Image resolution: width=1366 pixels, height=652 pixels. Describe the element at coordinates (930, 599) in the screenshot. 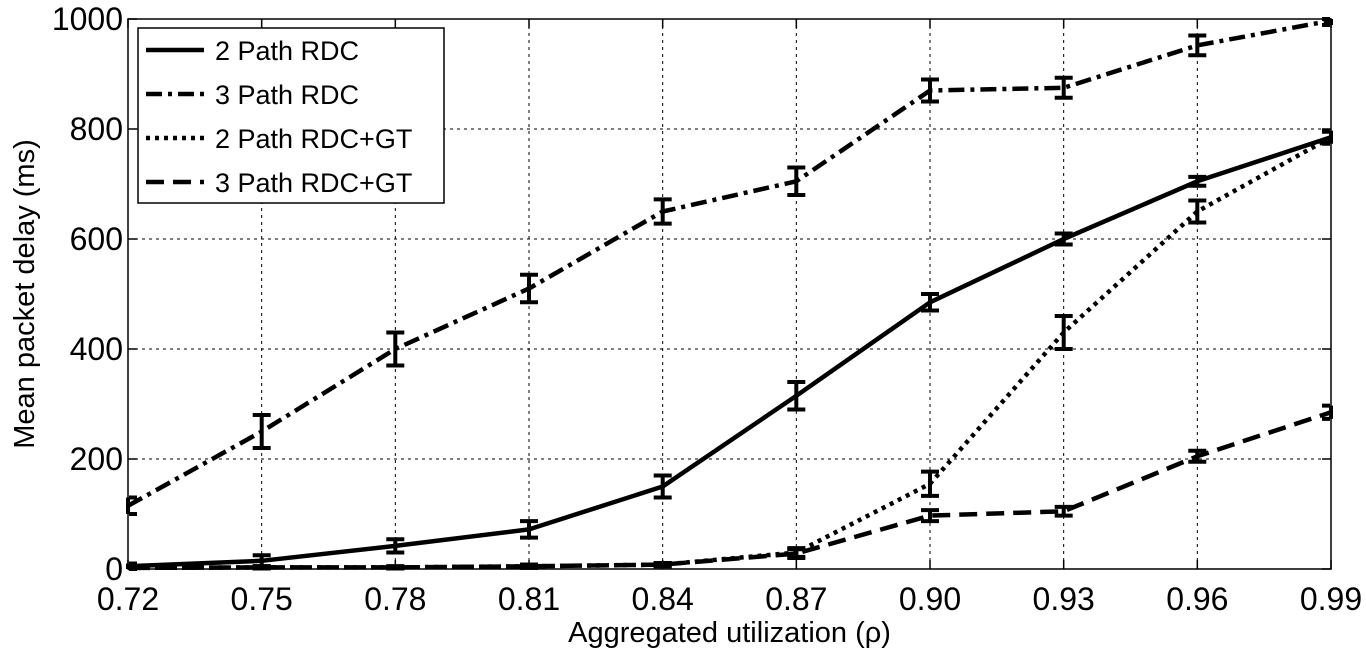

I see `x-tick-label: 0.90` at that location.